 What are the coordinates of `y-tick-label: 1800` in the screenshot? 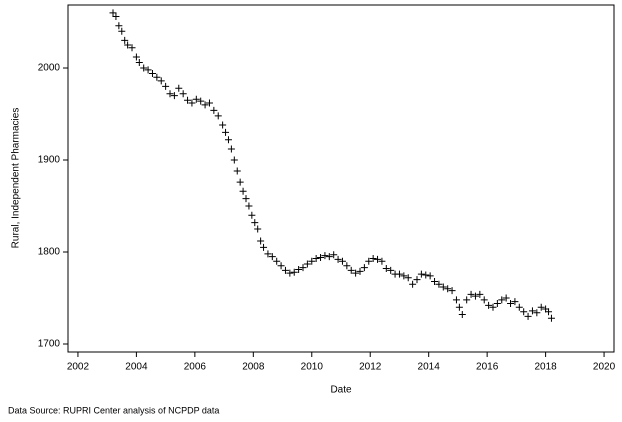 It's located at (49, 252).